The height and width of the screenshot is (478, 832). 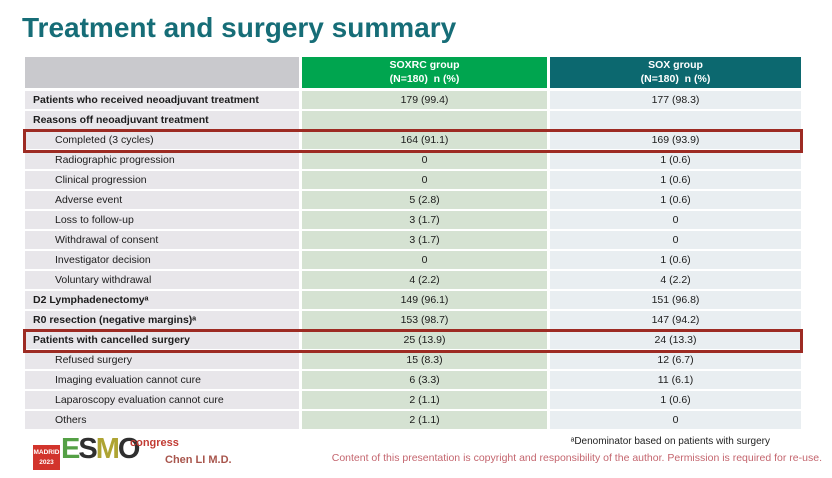 What do you see at coordinates (163, 380) in the screenshot?
I see `row-label-cell: Imaging evaluation cannot cure` at bounding box center [163, 380].